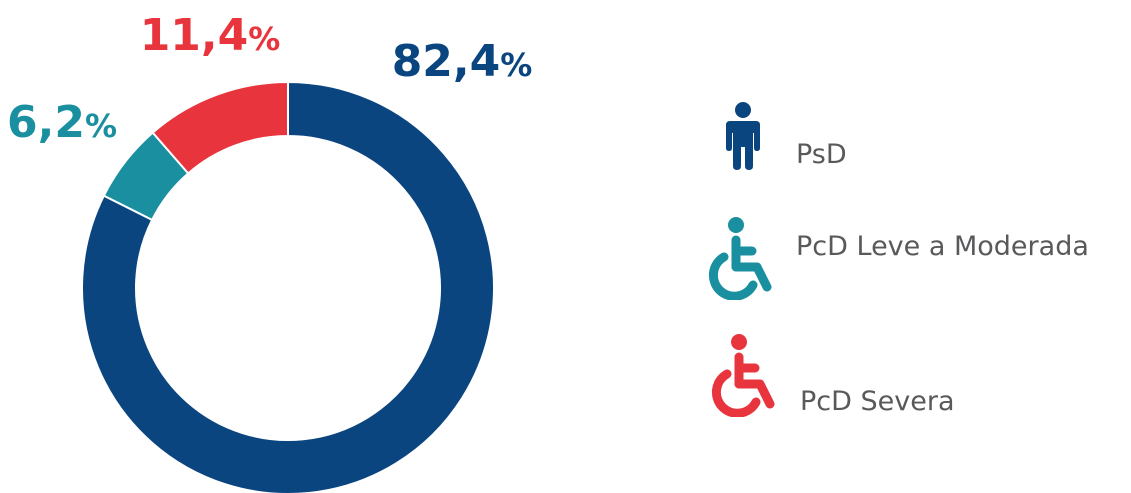  I want to click on slice-labels: 82,4% 6,2% 11,4%, so click(269, 79).